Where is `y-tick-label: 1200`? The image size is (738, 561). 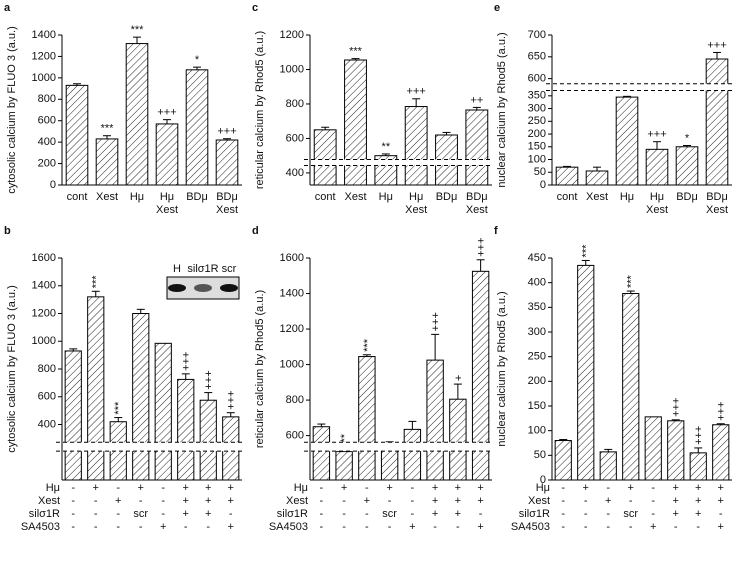 y-tick-label: 1200 is located at coordinates (44, 56).